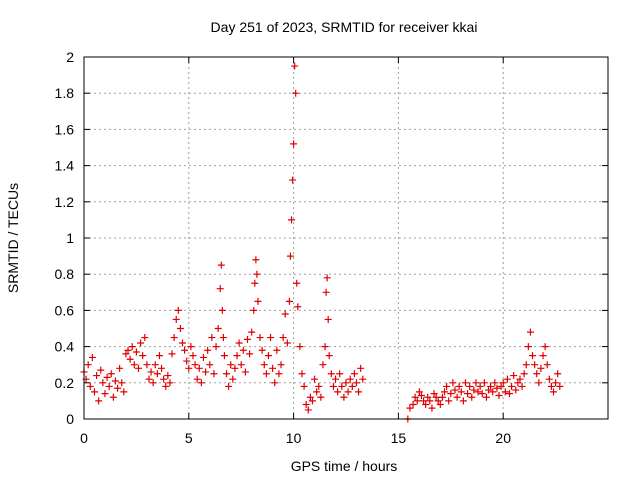 This screenshot has height=480, width=640. What do you see at coordinates (84, 438) in the screenshot?
I see `x-tick-label: 0` at bounding box center [84, 438].